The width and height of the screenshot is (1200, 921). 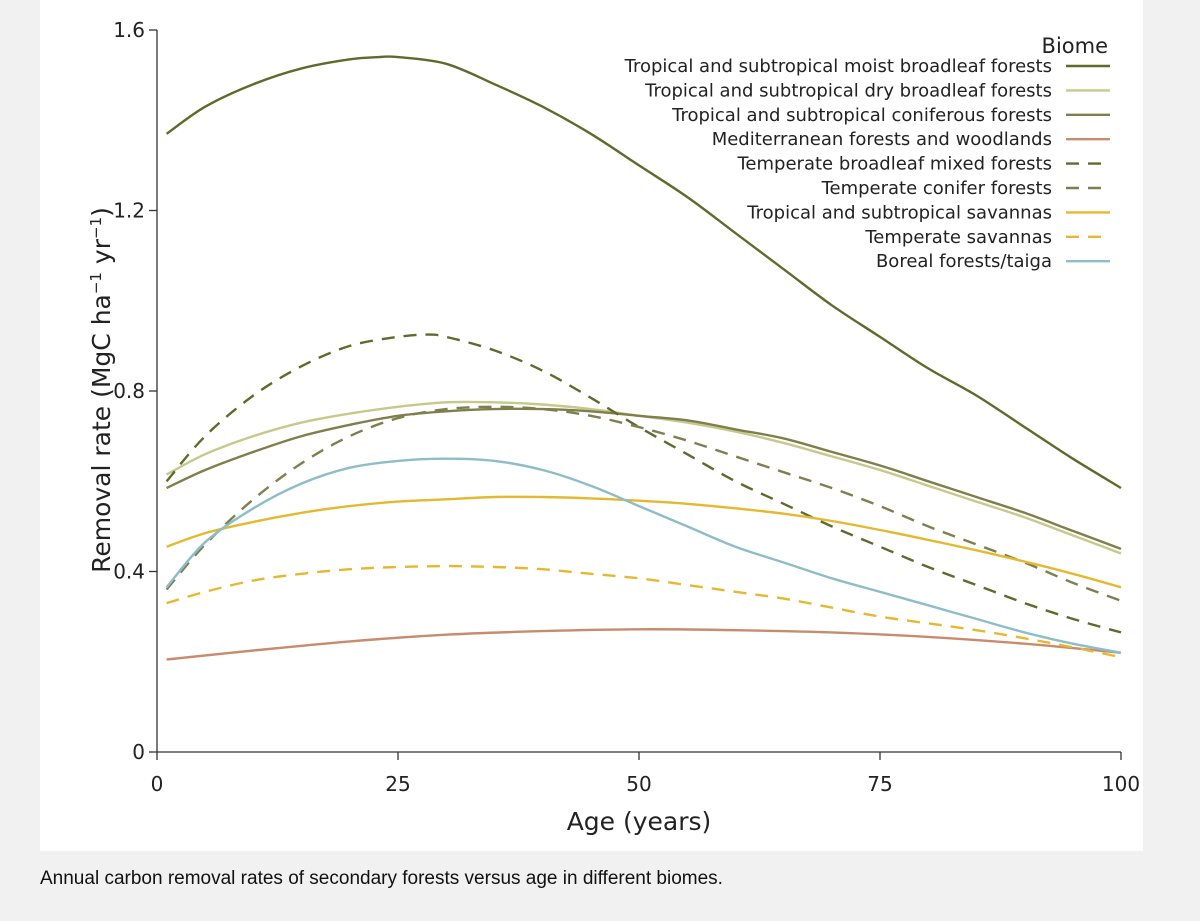 I want to click on x-tick-label: 75, so click(x=879, y=784).